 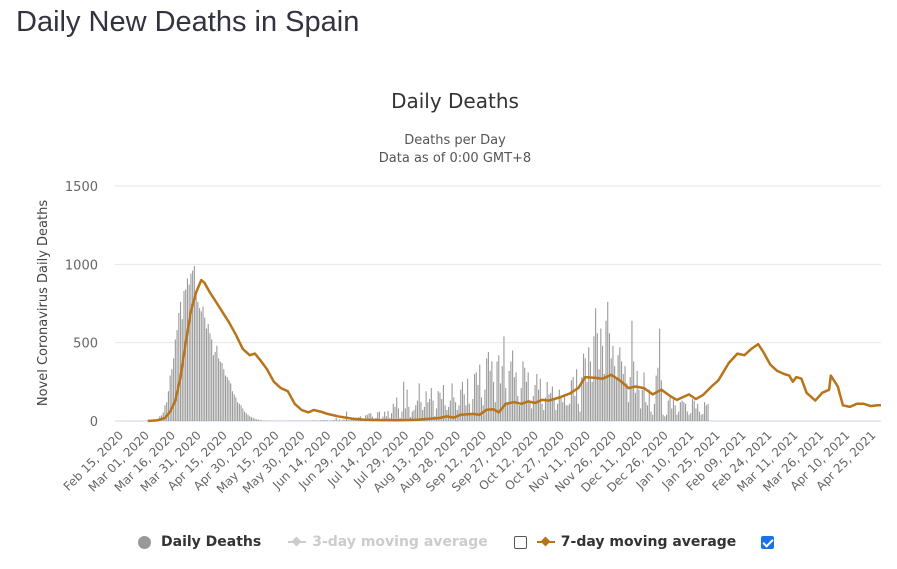 I want to click on y-tick-label: 500, so click(x=85, y=344).